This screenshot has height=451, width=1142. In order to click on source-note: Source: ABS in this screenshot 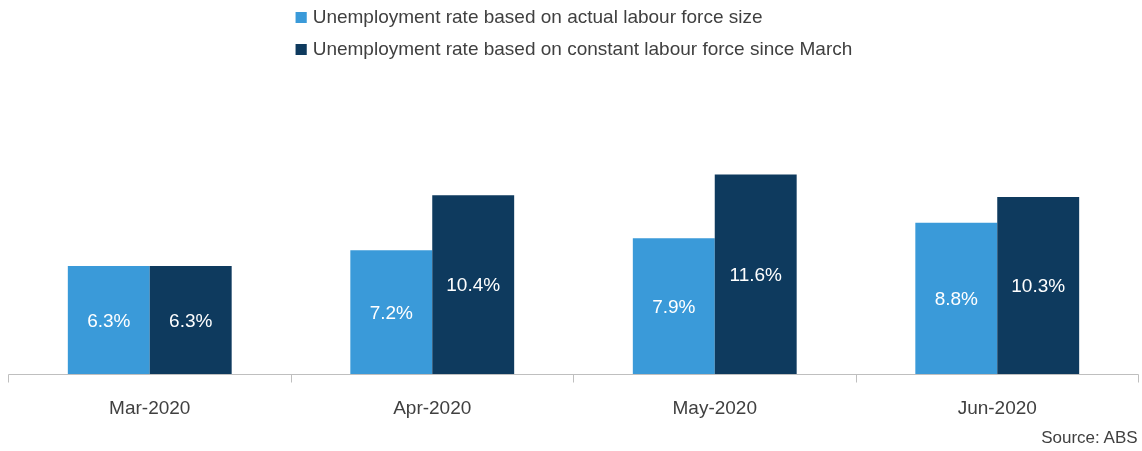, I will do `click(1089, 437)`.